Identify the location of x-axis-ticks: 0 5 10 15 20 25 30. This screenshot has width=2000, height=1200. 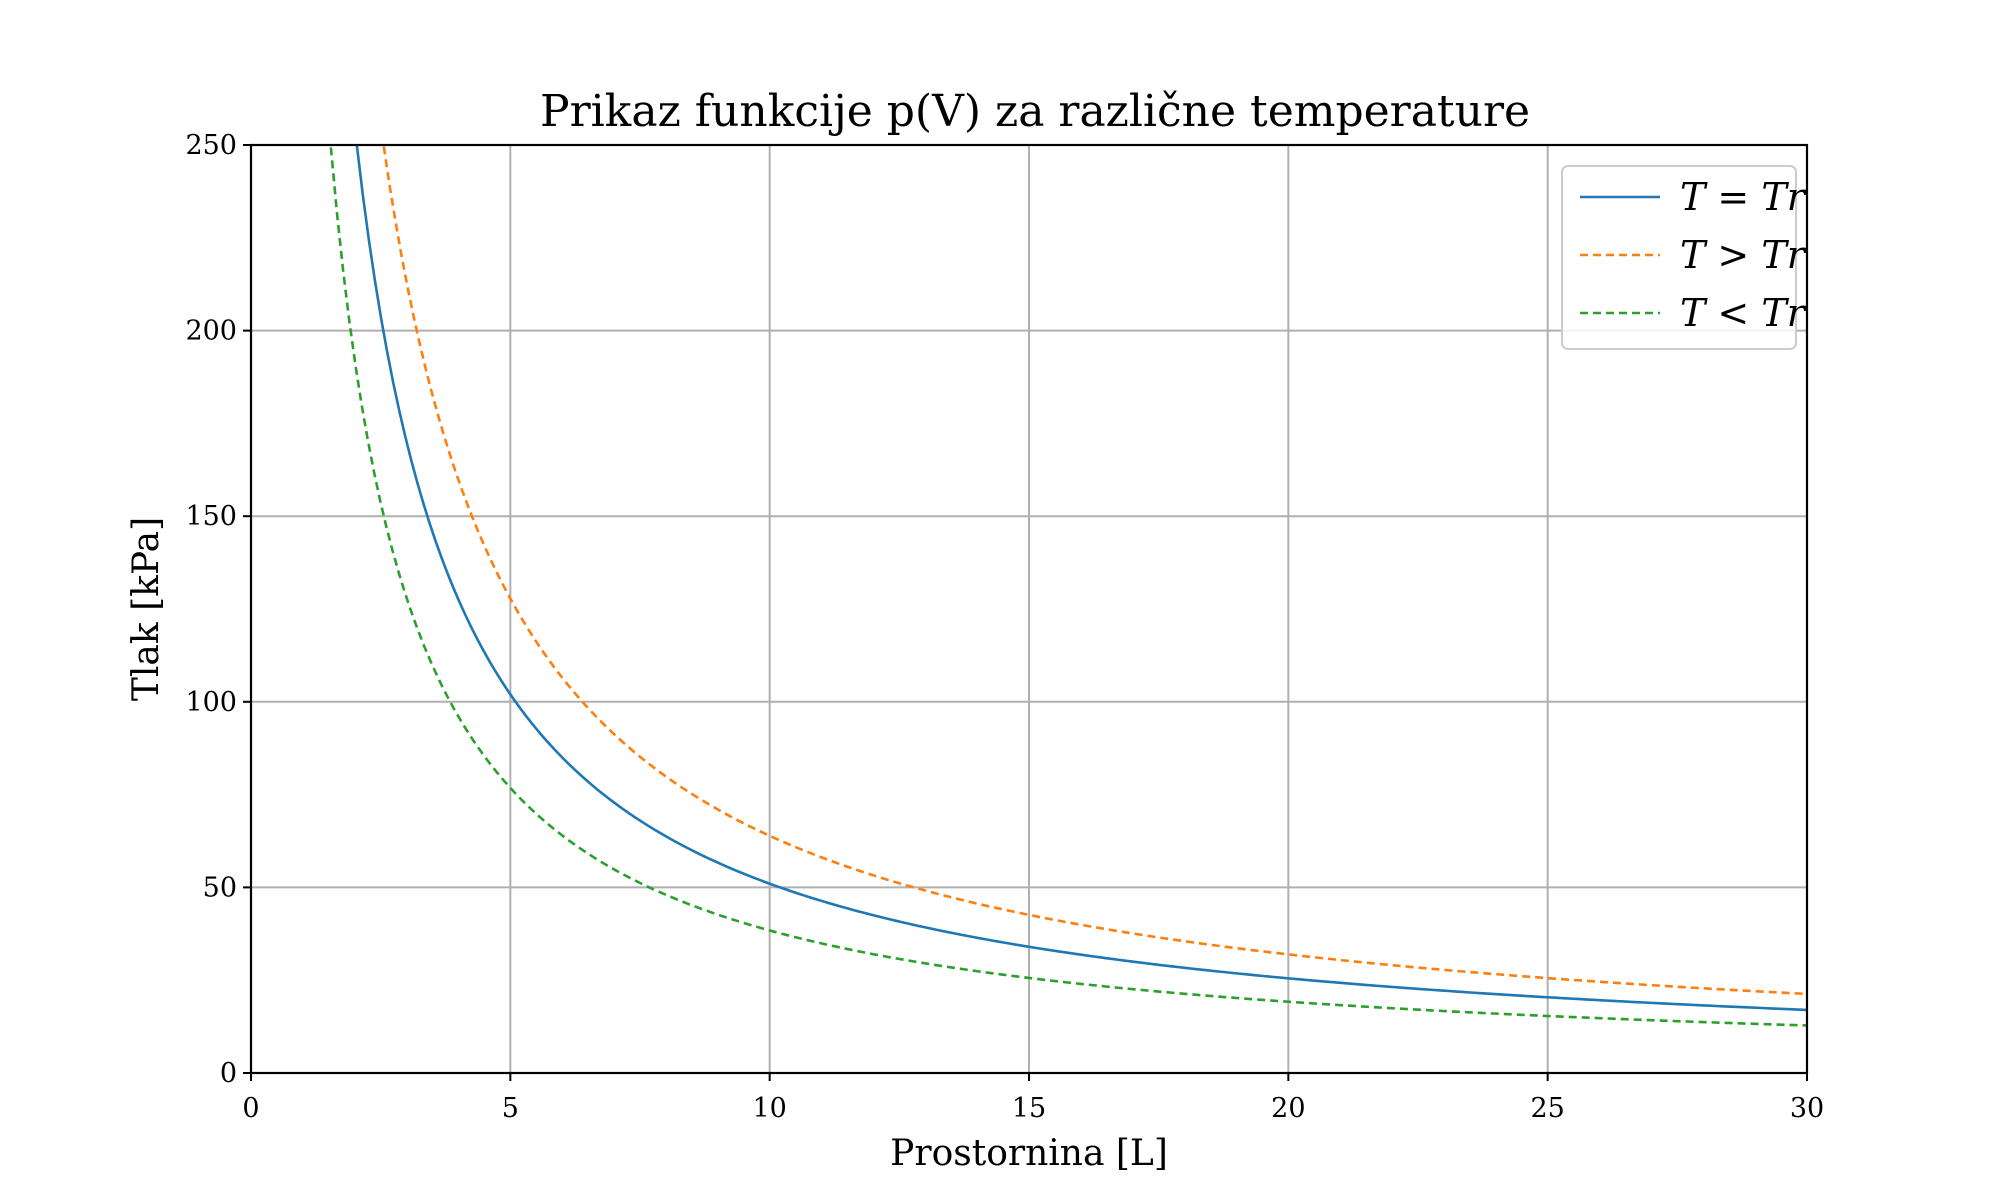
(1033, 1098).